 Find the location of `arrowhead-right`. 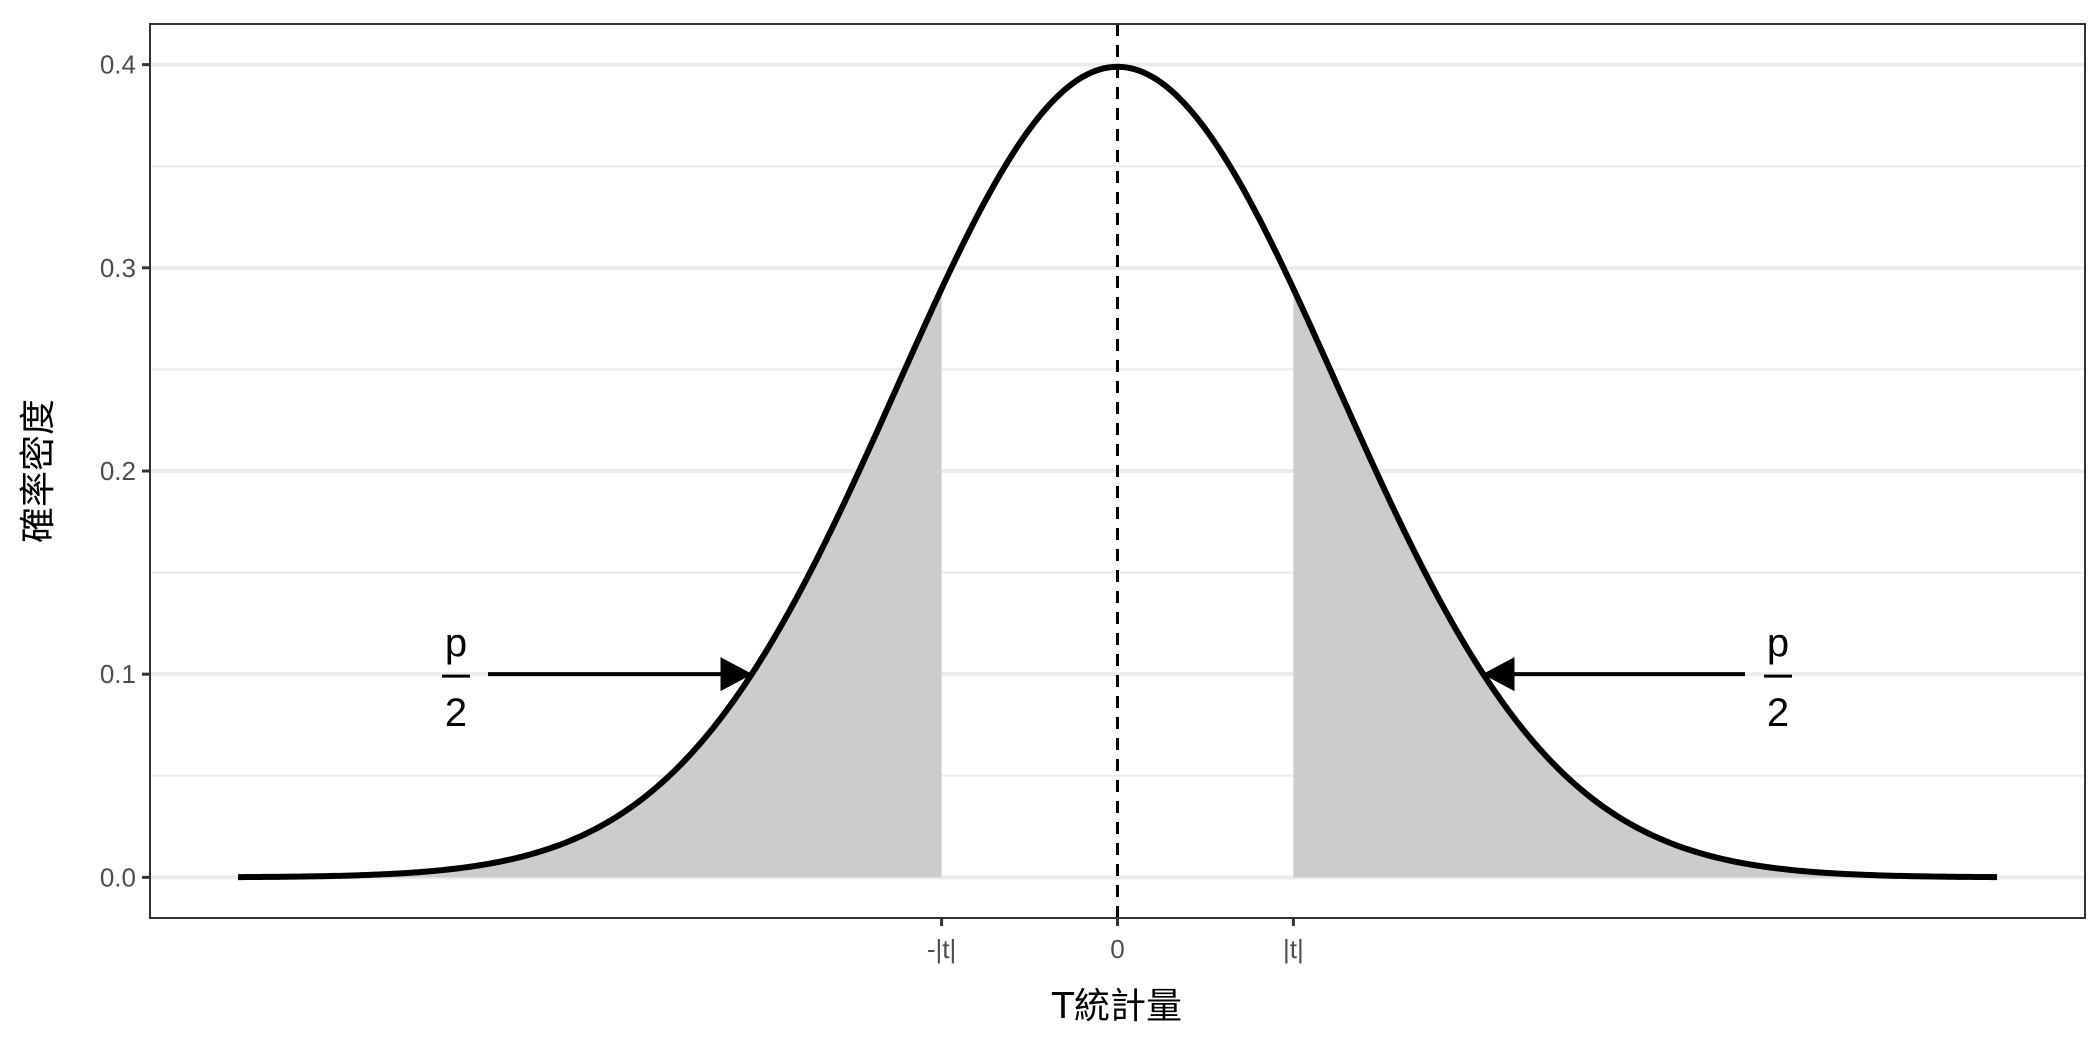

arrowhead-right is located at coordinates (1498, 674).